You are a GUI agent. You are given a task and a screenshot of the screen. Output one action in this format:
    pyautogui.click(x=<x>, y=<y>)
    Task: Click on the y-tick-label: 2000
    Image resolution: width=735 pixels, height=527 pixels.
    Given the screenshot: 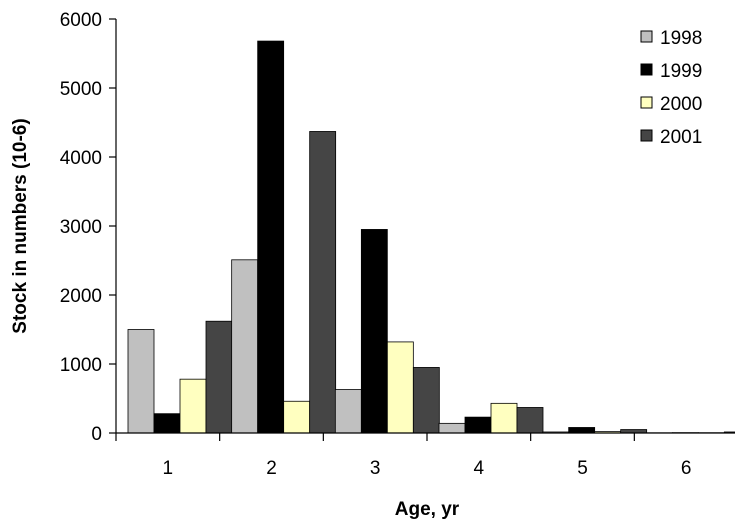 What is the action you would take?
    pyautogui.click(x=81, y=296)
    